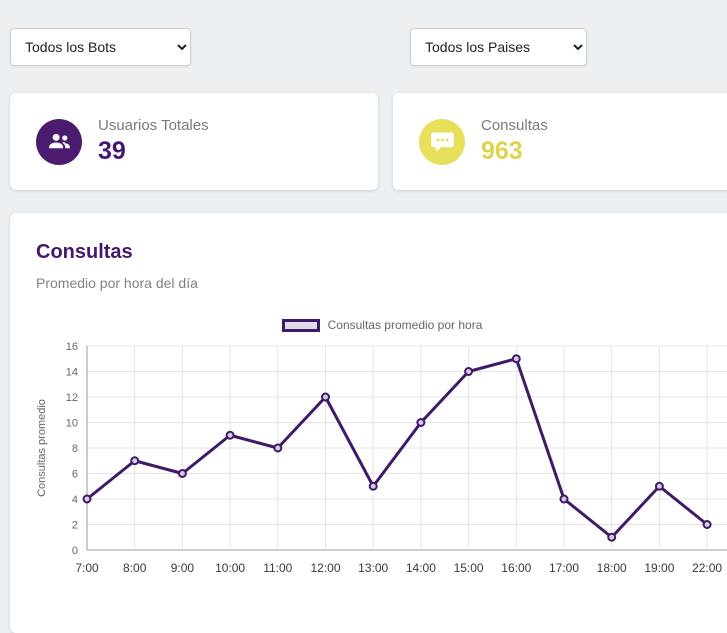  I want to click on stat-label-consultas: Consultas, so click(514, 125).